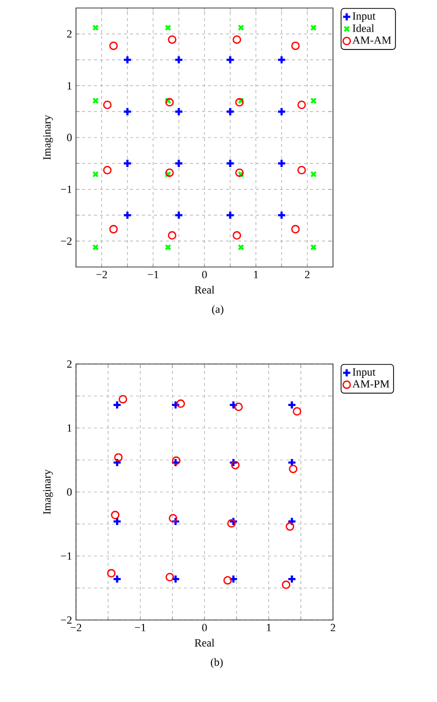  I want to click on text: (a), so click(218, 310).